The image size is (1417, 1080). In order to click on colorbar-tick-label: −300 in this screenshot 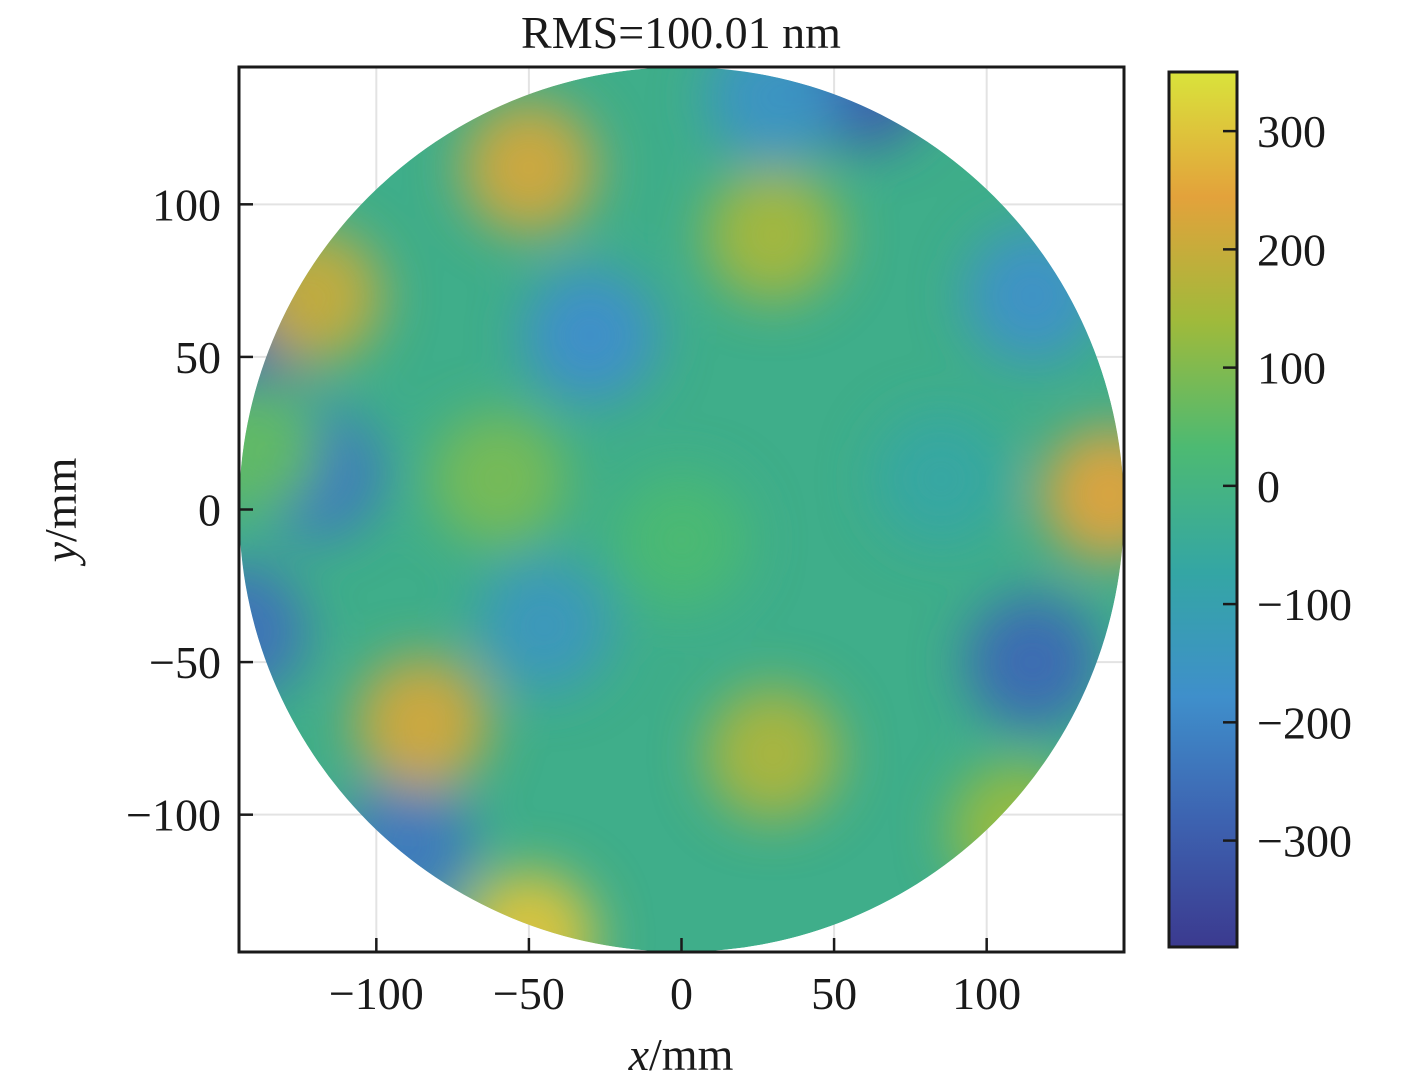, I will do `click(1304, 841)`.